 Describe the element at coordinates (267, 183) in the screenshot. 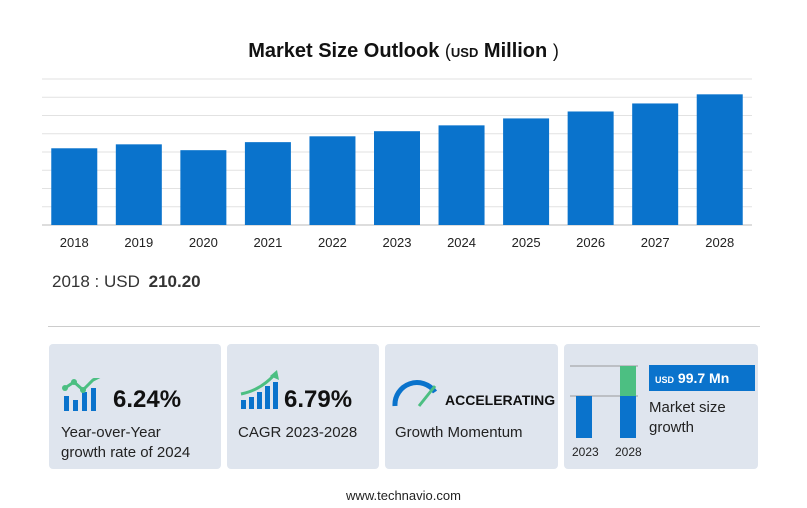

I see `bar-2021` at that location.